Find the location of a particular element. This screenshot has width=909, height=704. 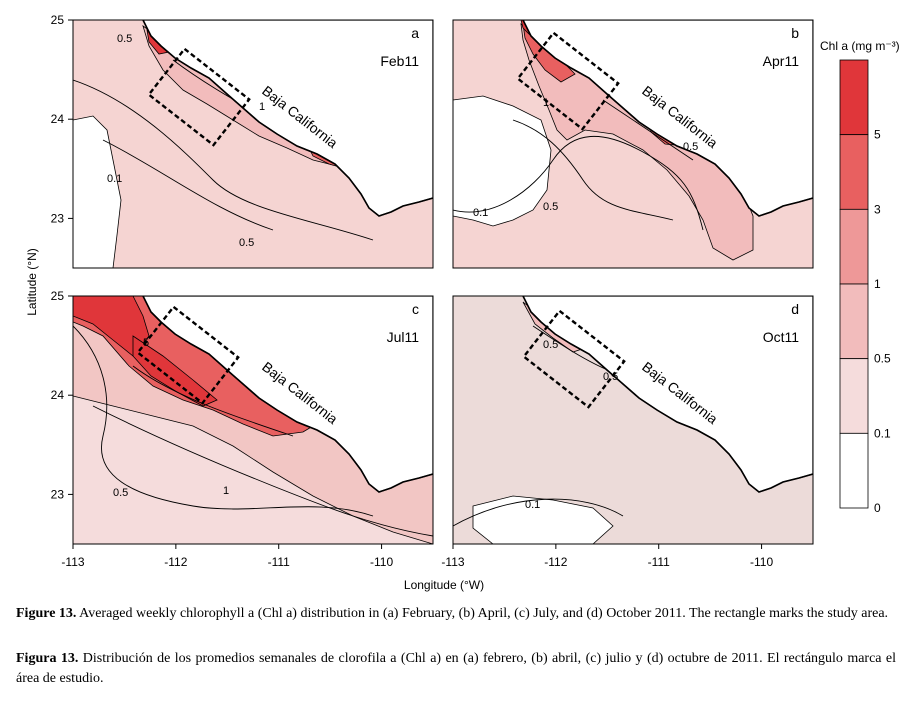

panel-c-frame is located at coordinates (253, 420).